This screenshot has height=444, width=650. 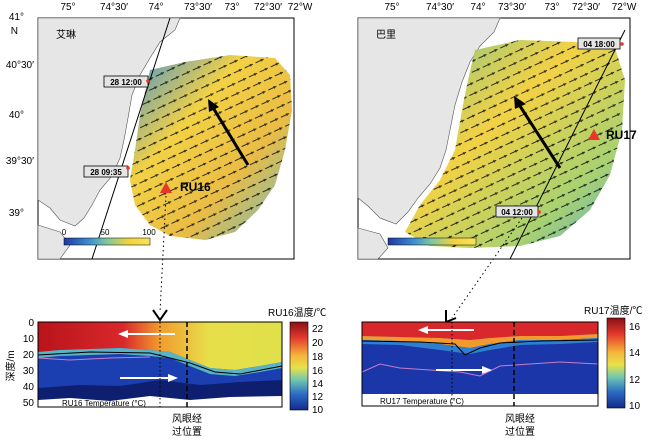 What do you see at coordinates (107, 241) in the screenshot?
I see `left-speed-colorbar` at bounding box center [107, 241].